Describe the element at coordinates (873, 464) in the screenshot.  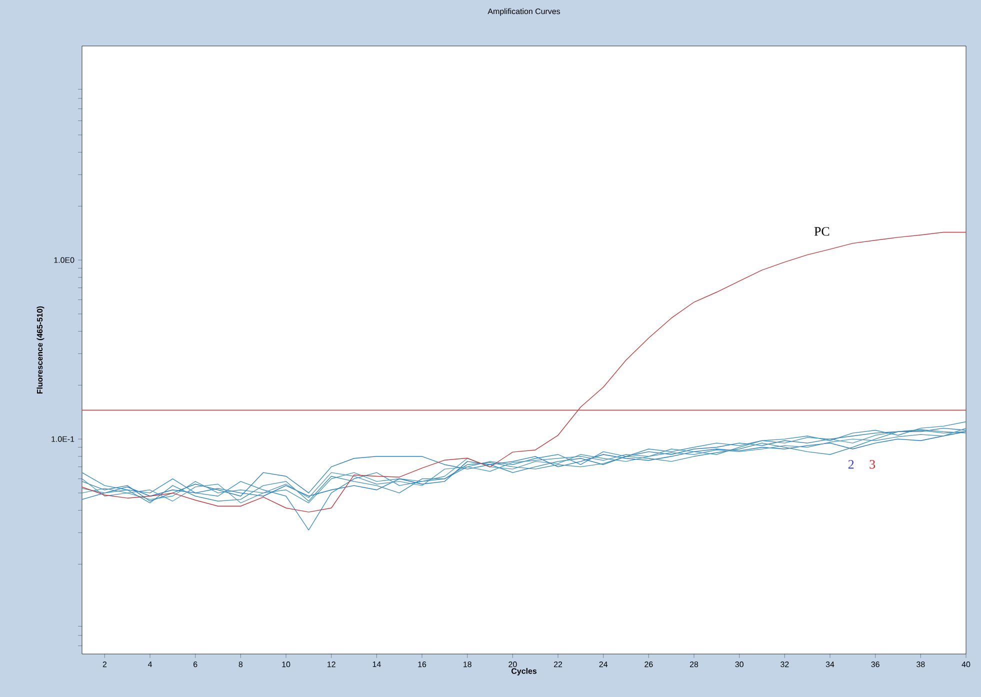
I see `annotation: 3` at that location.